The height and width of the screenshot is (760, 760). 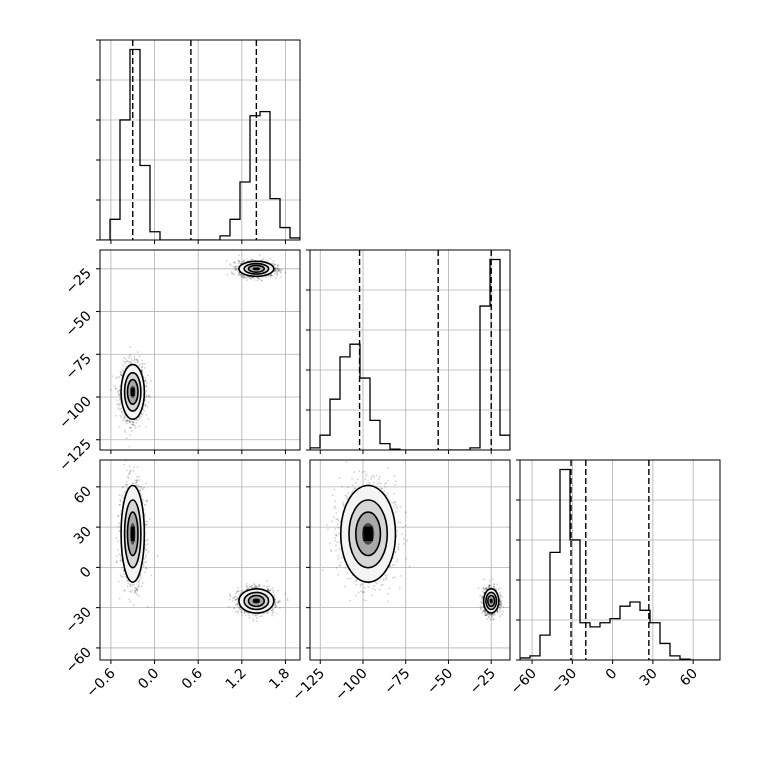 What do you see at coordinates (79, 281) in the screenshot?
I see `y-tick-label: −25` at bounding box center [79, 281].